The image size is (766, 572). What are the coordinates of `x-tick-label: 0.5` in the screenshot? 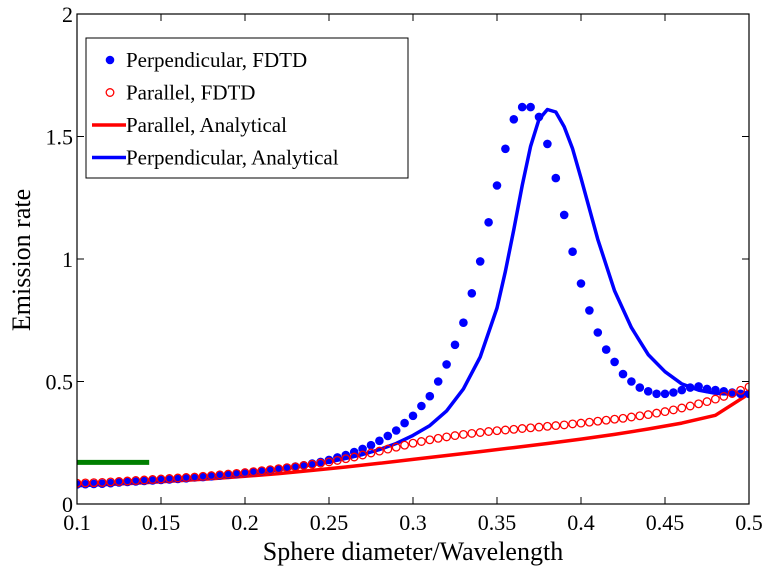 It's located at (749, 522).